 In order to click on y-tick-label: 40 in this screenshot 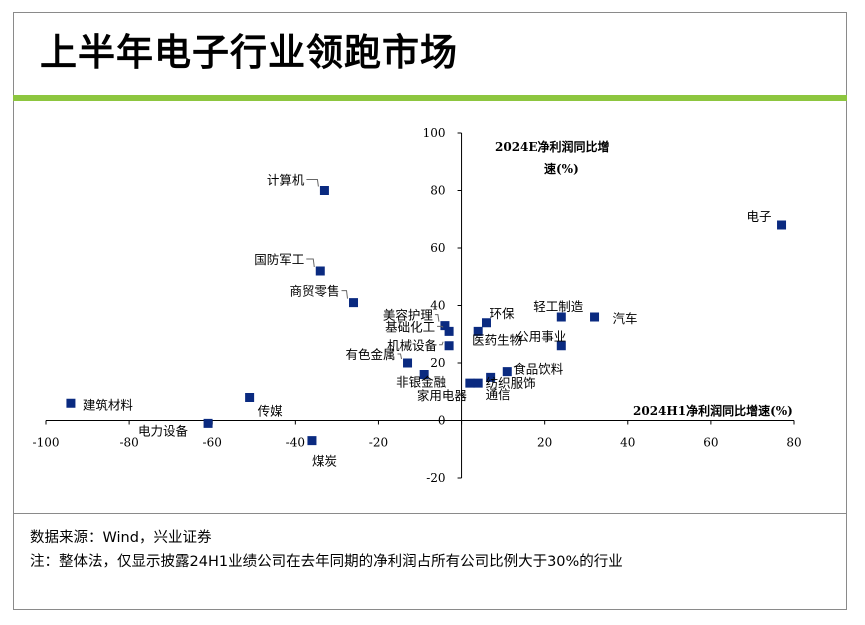, I will do `click(437, 306)`.